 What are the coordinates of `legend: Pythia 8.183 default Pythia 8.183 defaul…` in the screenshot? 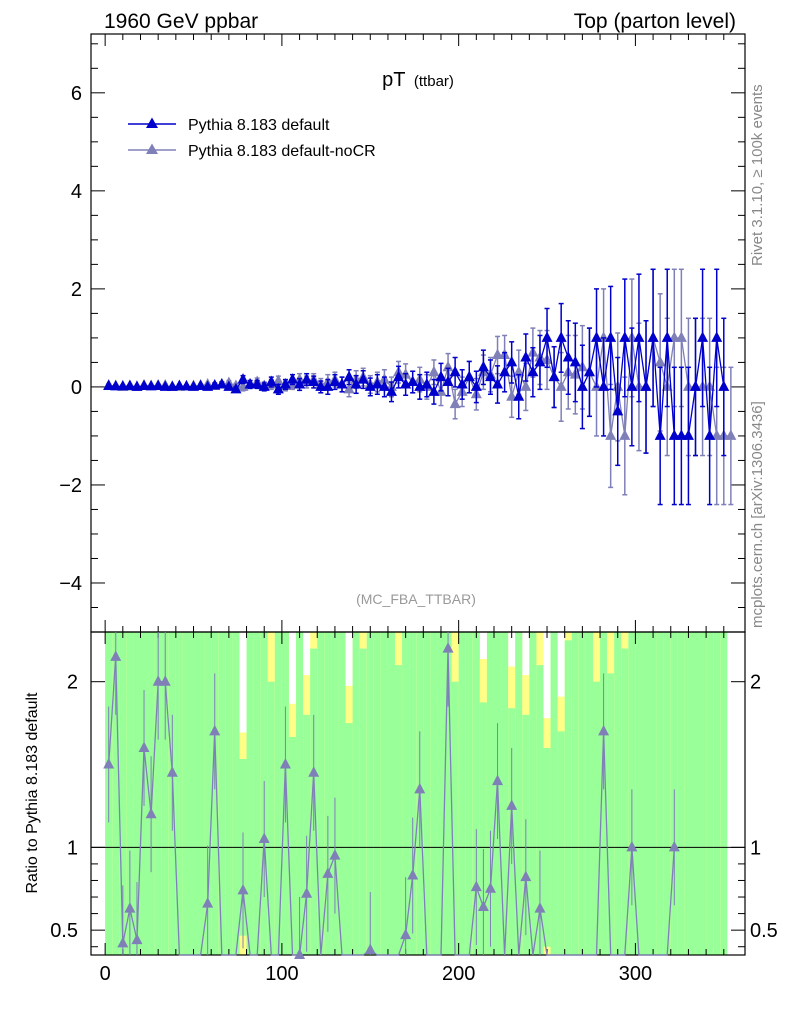 It's located at (252, 138).